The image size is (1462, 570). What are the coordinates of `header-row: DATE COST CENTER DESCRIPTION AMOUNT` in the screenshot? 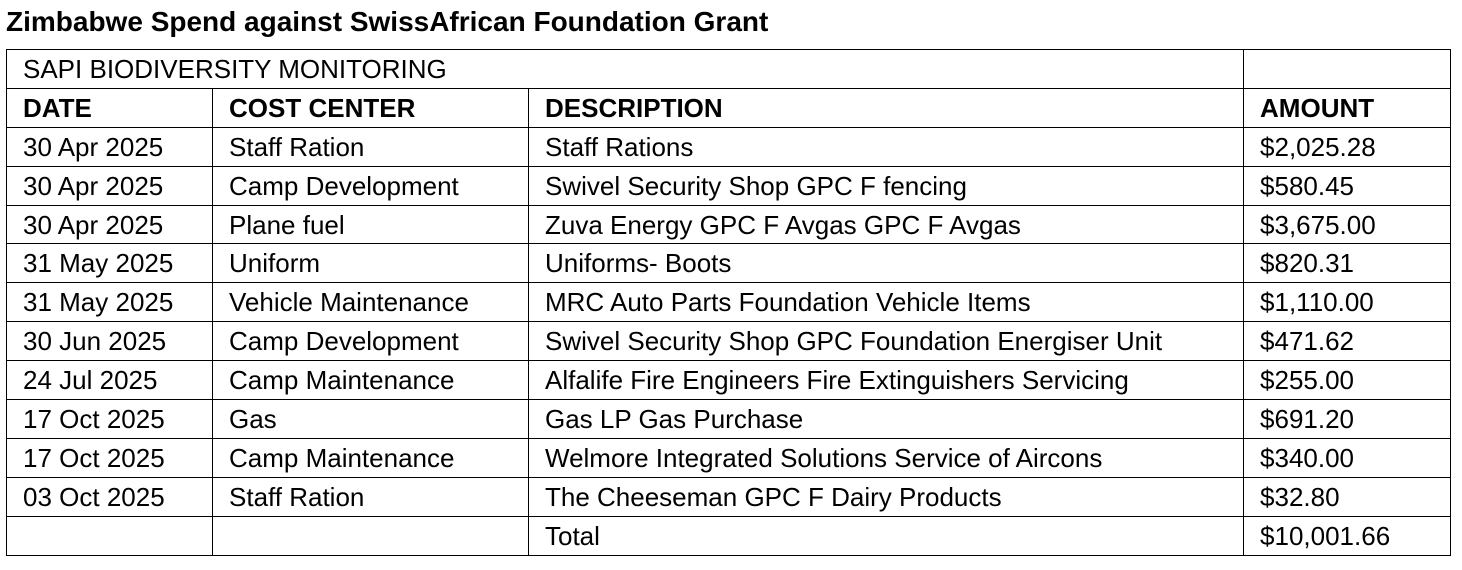 It's located at (729, 107).